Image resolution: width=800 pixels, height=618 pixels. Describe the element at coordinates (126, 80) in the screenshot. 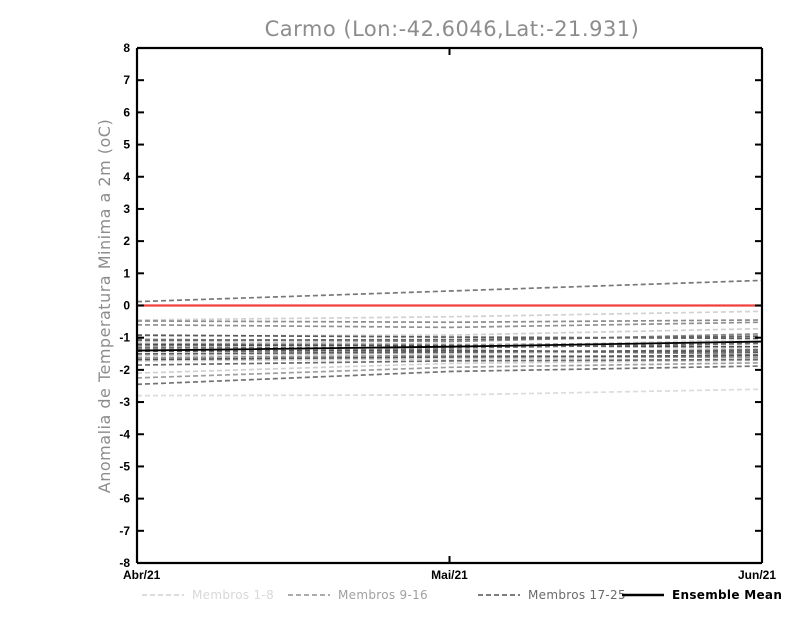

I see `y-tick-label: 7` at that location.